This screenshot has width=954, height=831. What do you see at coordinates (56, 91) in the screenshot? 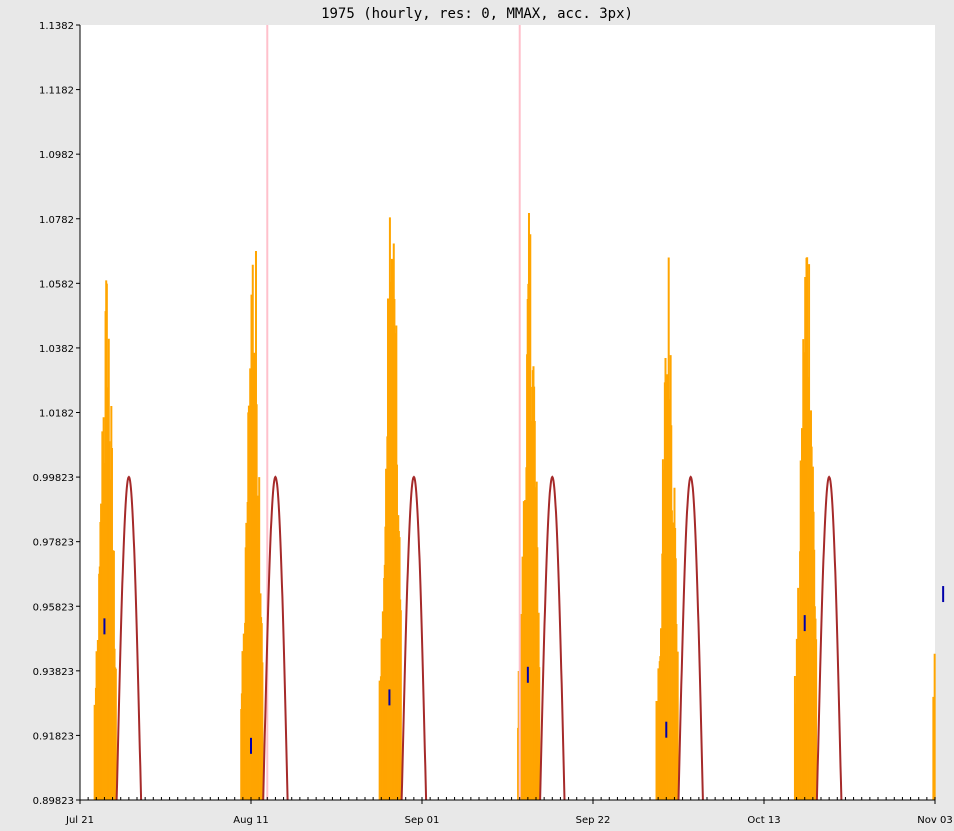
I see `y-tick-label: 1.1182` at bounding box center [56, 91].